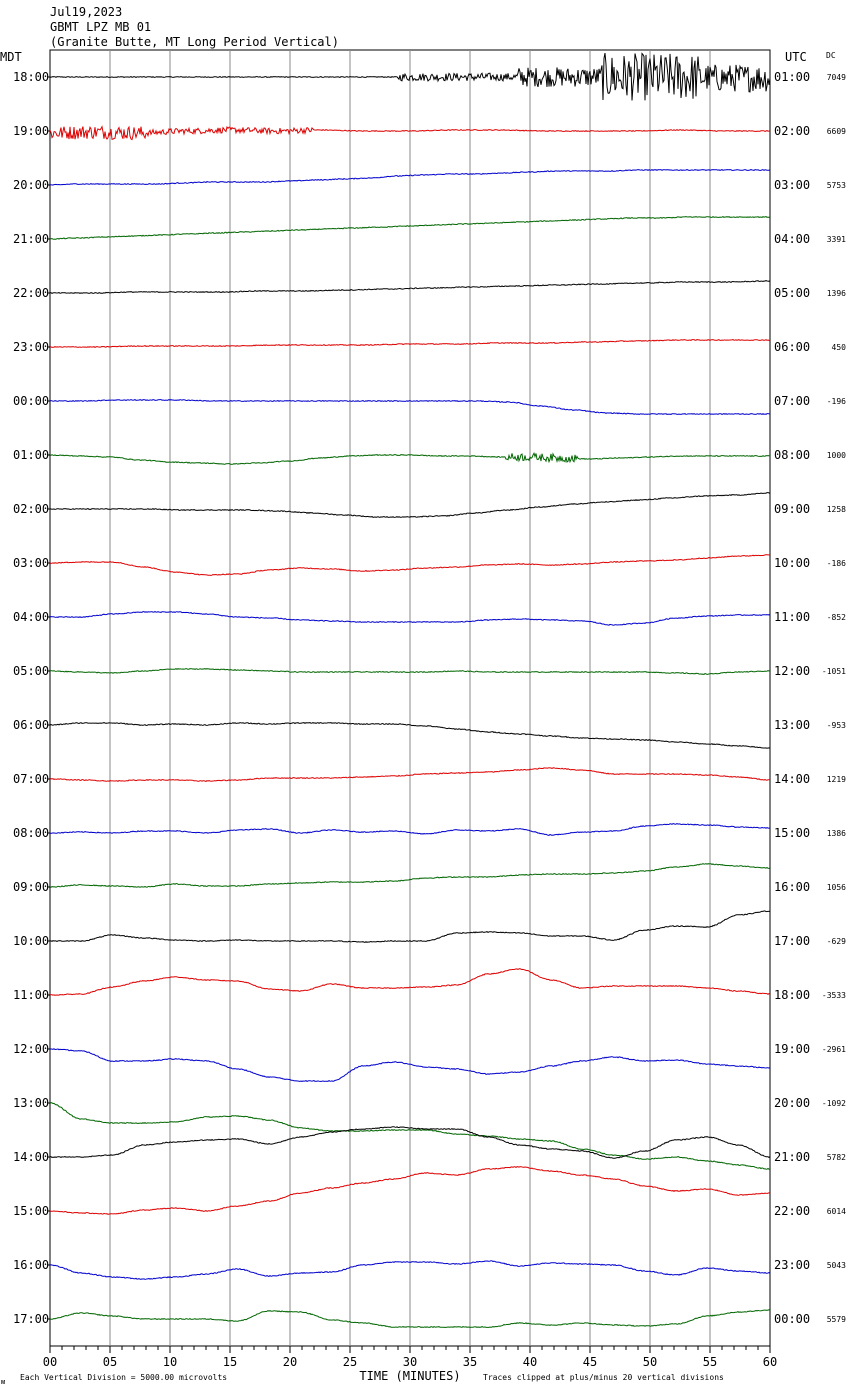  I want to click on left-axis-label: MDT, so click(11, 57).